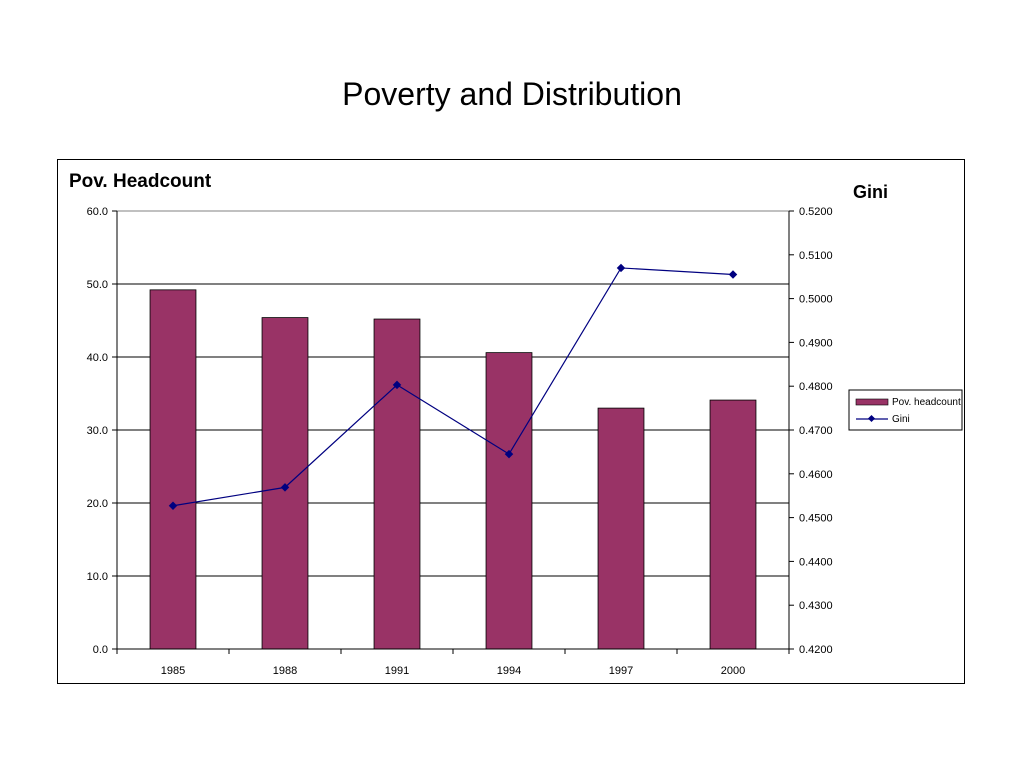 This screenshot has height=768, width=1024. Describe the element at coordinates (870, 192) in the screenshot. I see `right-axis-label: Gini` at that location.